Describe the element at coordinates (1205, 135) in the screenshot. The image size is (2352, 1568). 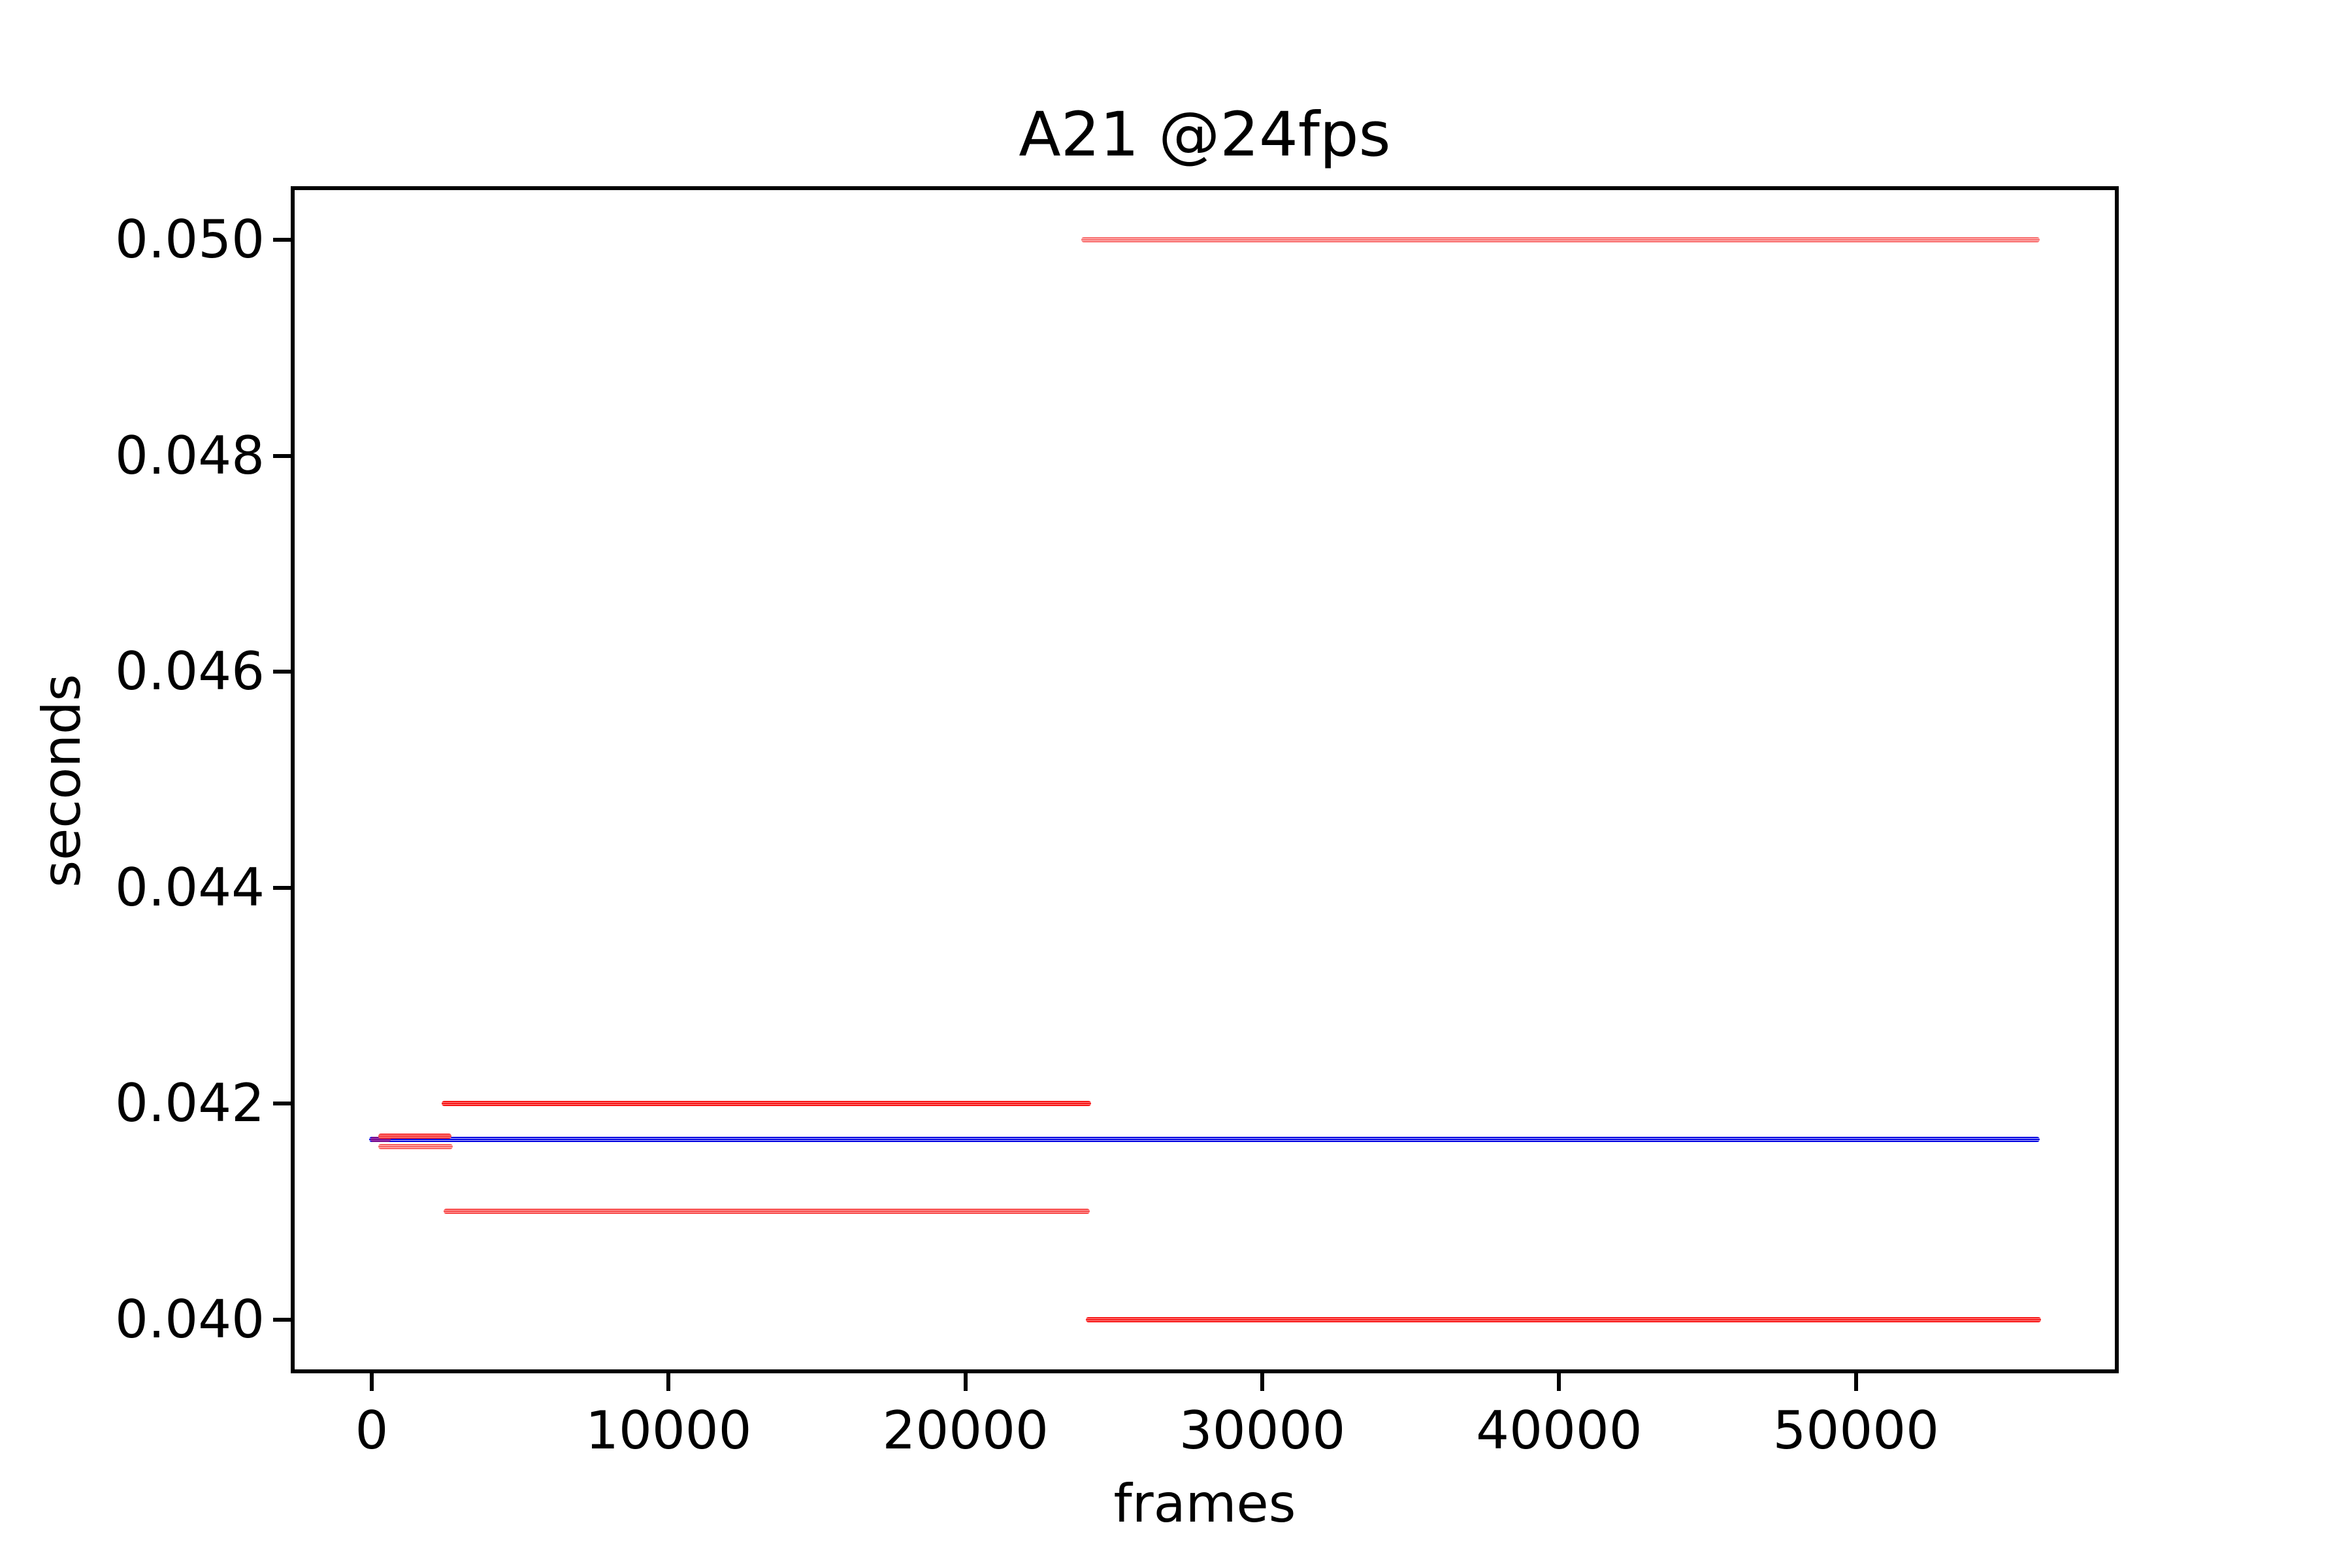
I see `chart-title: A21 @24fps` at that location.